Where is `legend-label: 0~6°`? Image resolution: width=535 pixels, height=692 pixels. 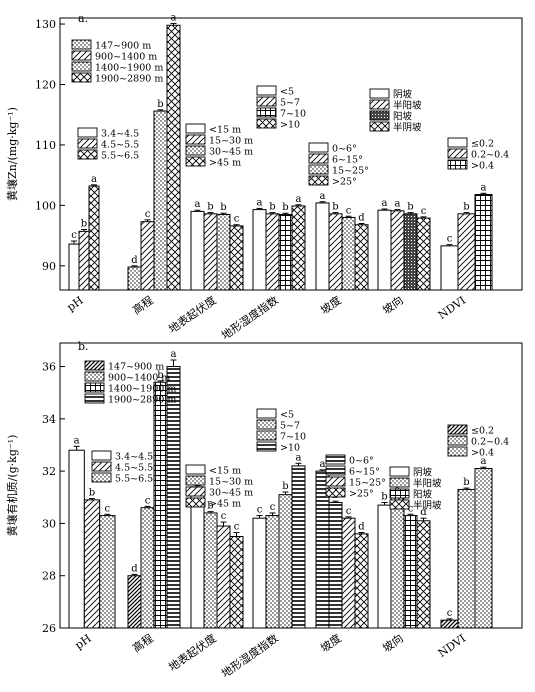
legend-label: 0~6° is located at coordinates (361, 461).